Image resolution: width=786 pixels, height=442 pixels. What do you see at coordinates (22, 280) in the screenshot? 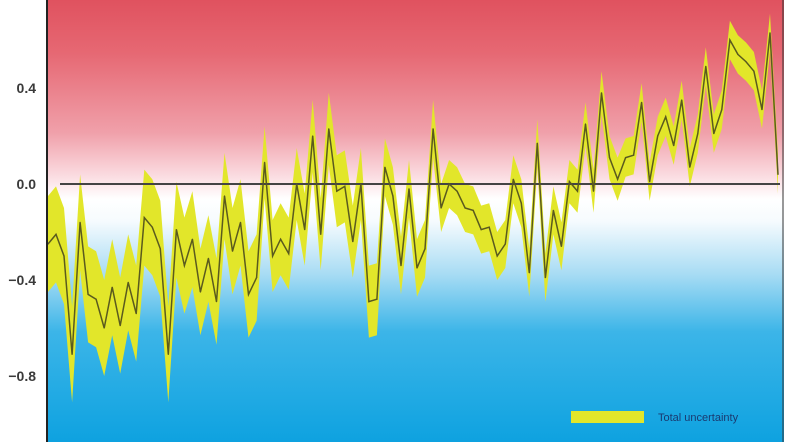
I see `y-tick-label: −0.4` at bounding box center [22, 280].